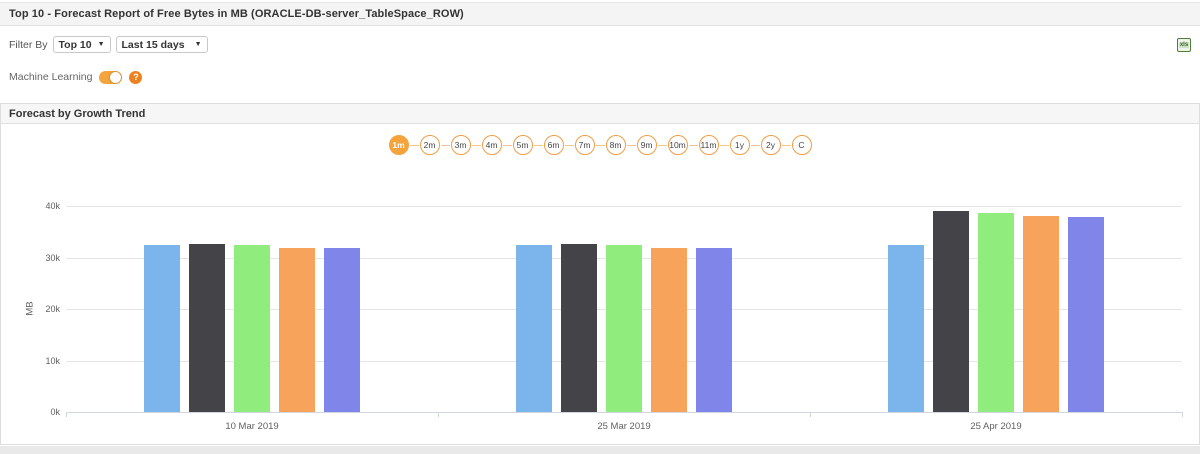  What do you see at coordinates (116, 77) in the screenshot?
I see `toggle-knob-icon` at bounding box center [116, 77].